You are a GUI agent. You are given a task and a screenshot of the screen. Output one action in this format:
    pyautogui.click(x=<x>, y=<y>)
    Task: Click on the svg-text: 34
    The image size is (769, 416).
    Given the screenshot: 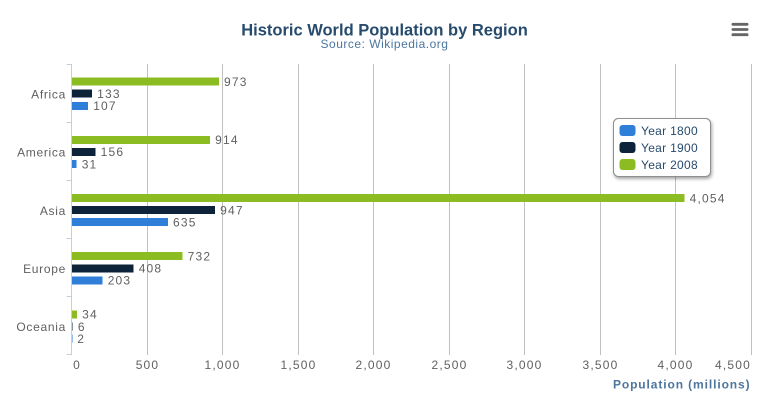 What is the action you would take?
    pyautogui.click(x=90, y=315)
    